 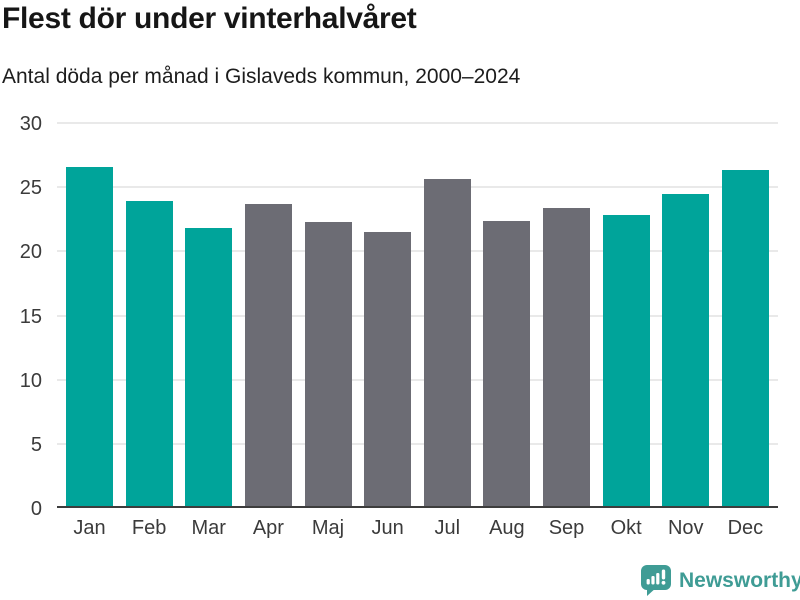 I want to click on x-tick-label-aug: Aug, so click(x=507, y=528).